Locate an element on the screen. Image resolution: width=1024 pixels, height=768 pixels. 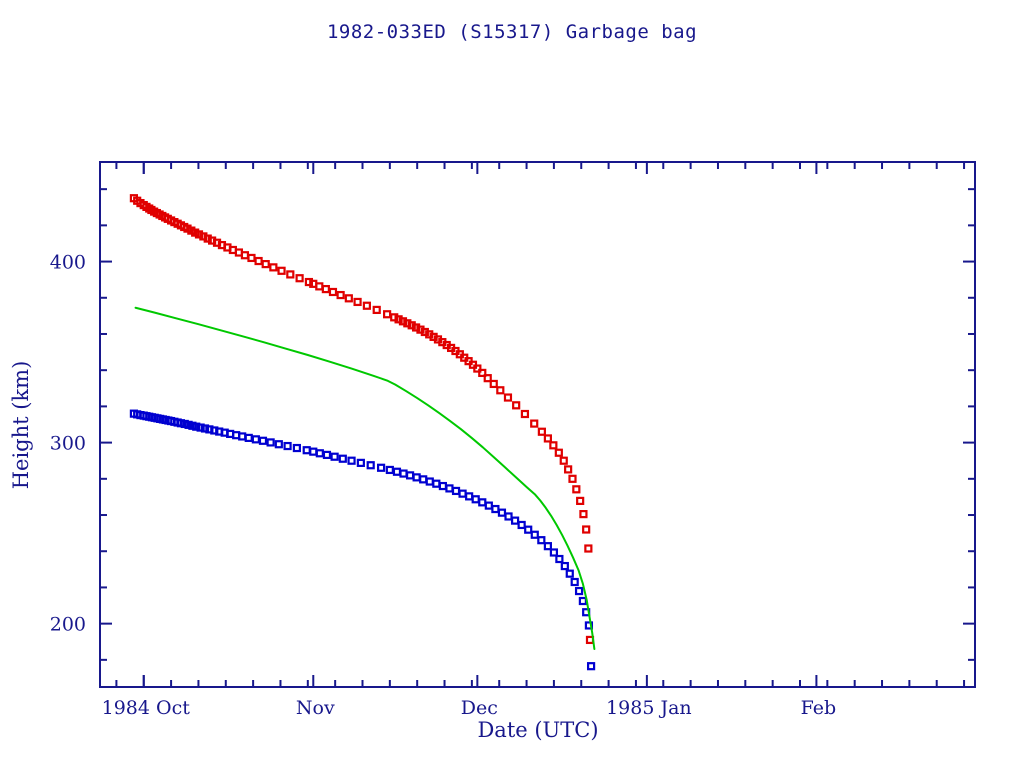
x-tick-label: Nov is located at coordinates (315, 708).